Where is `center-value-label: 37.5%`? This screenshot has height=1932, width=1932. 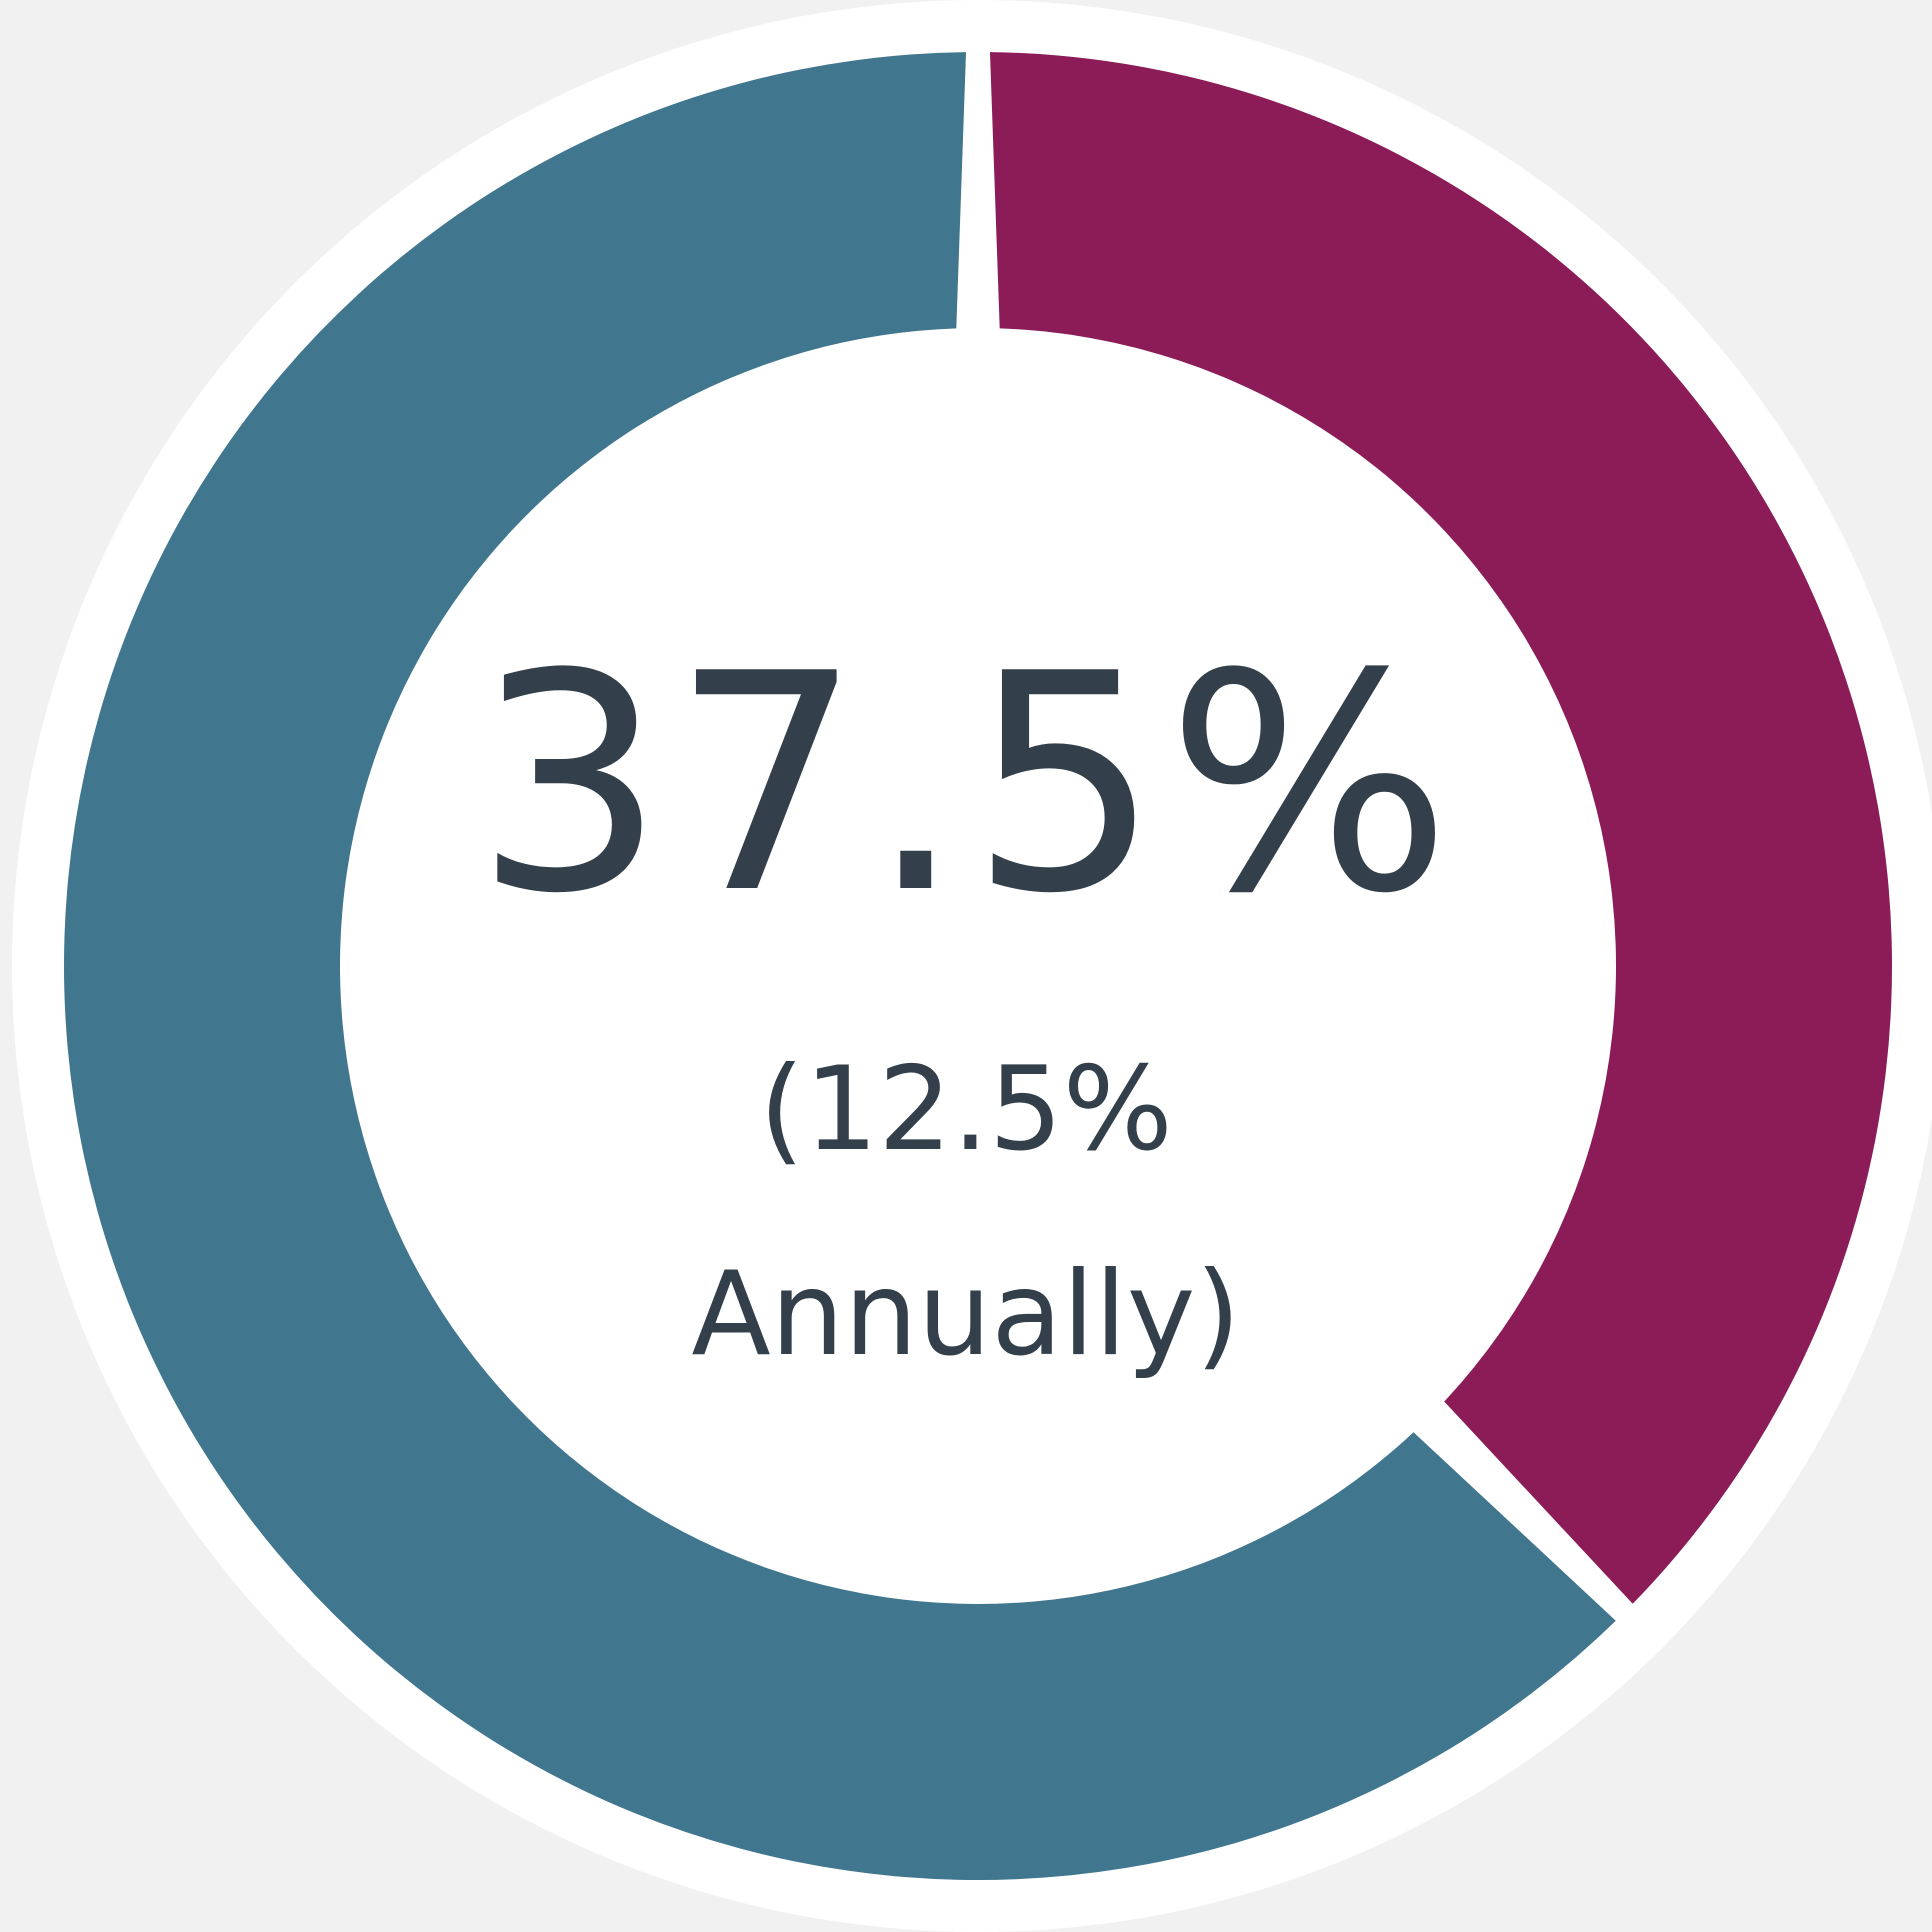
center-value-label: 37.5% is located at coordinates (966, 784).